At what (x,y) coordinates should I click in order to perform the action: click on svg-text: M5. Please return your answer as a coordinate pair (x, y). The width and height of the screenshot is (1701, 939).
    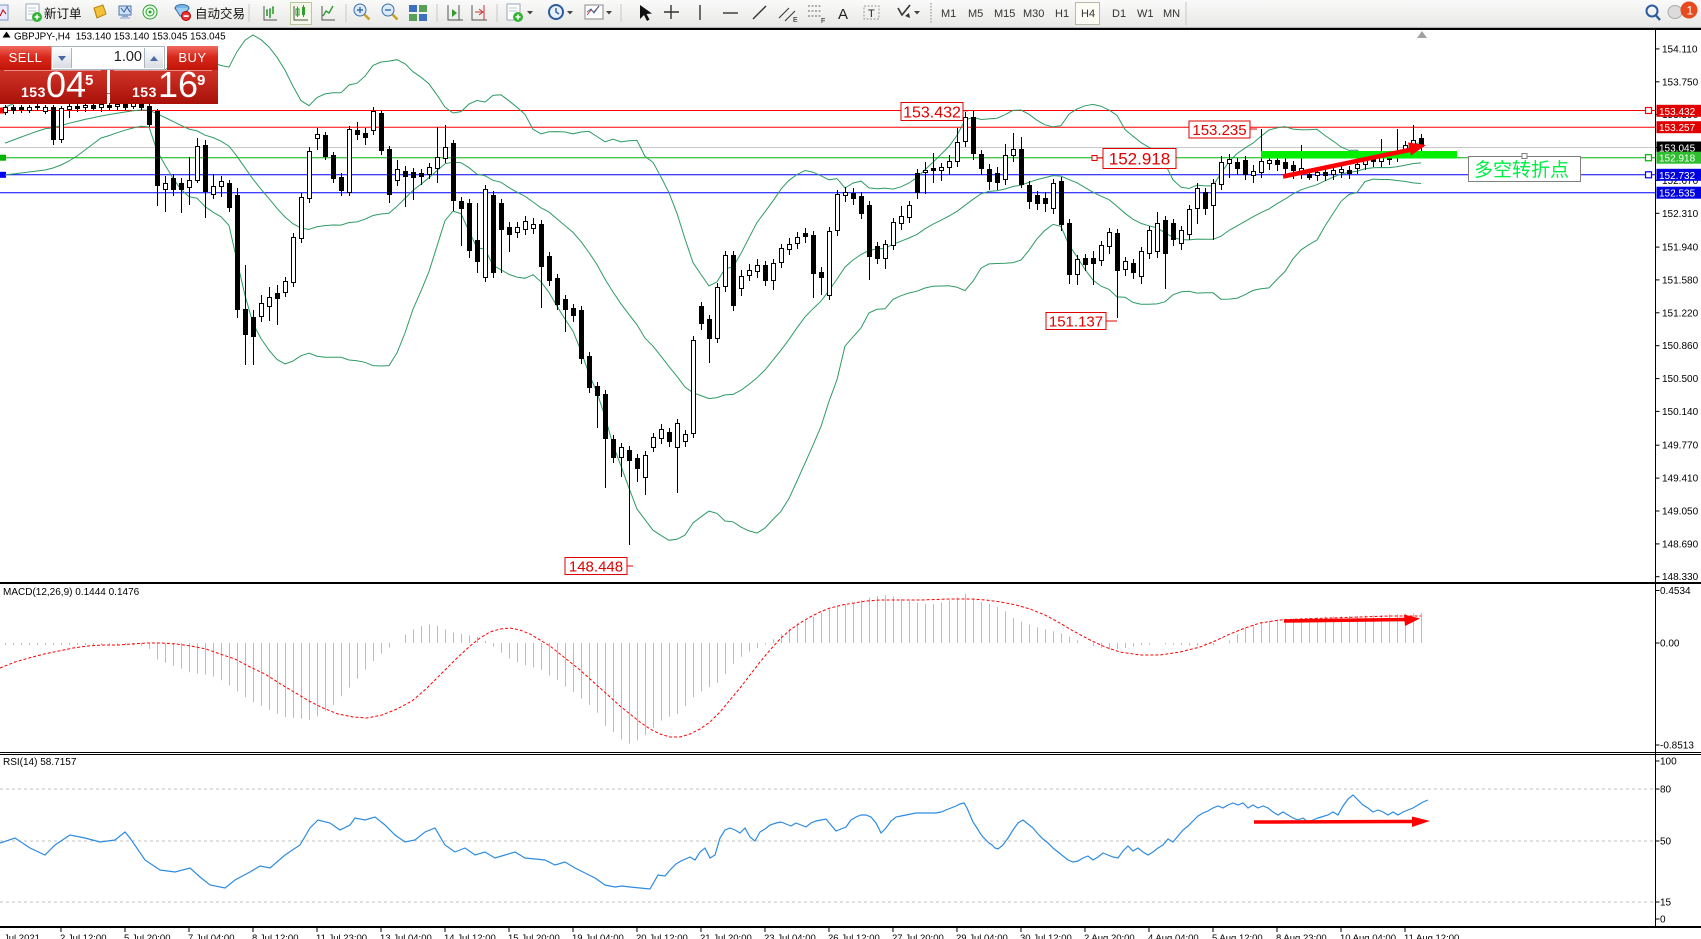
    Looking at the image, I should click on (975, 14).